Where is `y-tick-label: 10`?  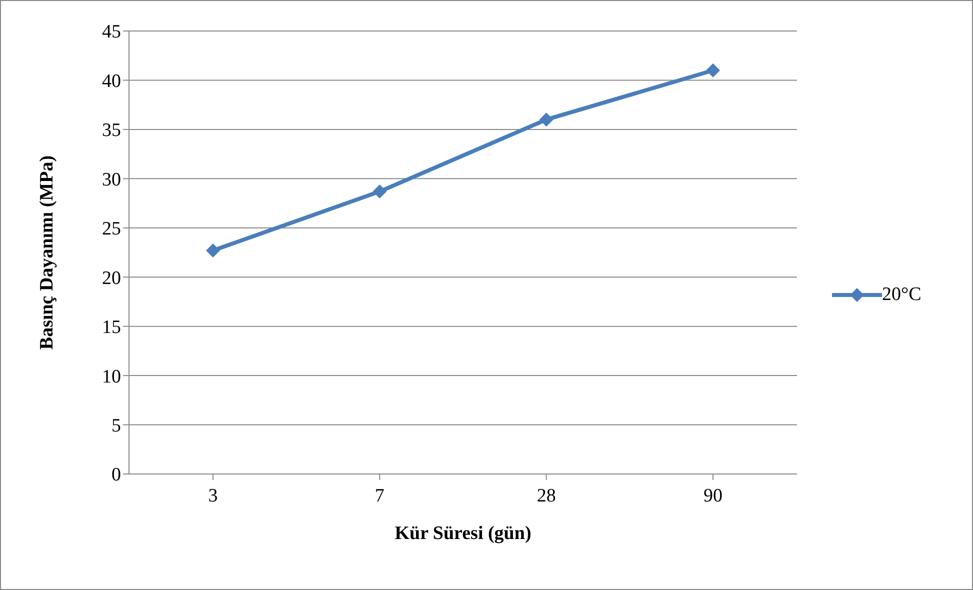
y-tick-label: 10 is located at coordinates (111, 377).